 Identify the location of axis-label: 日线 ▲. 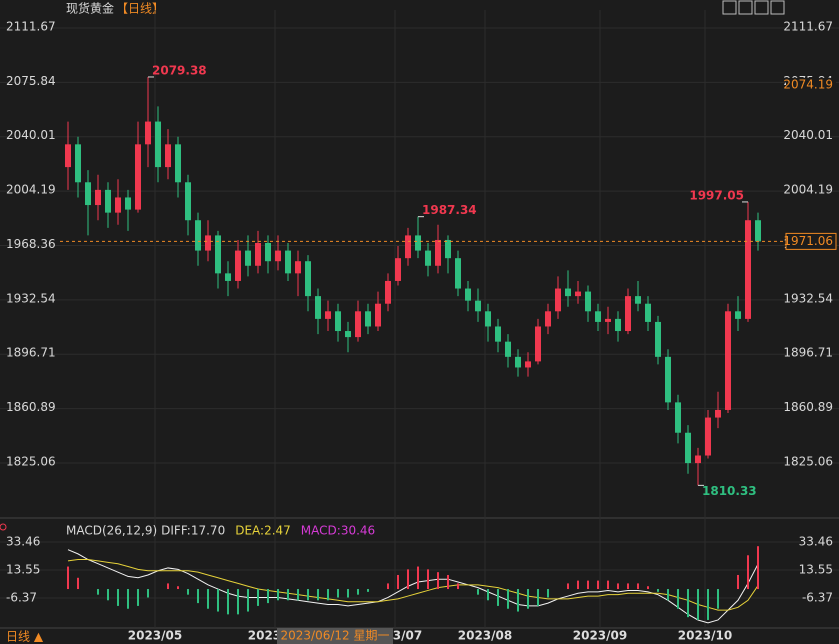
(25, 637).